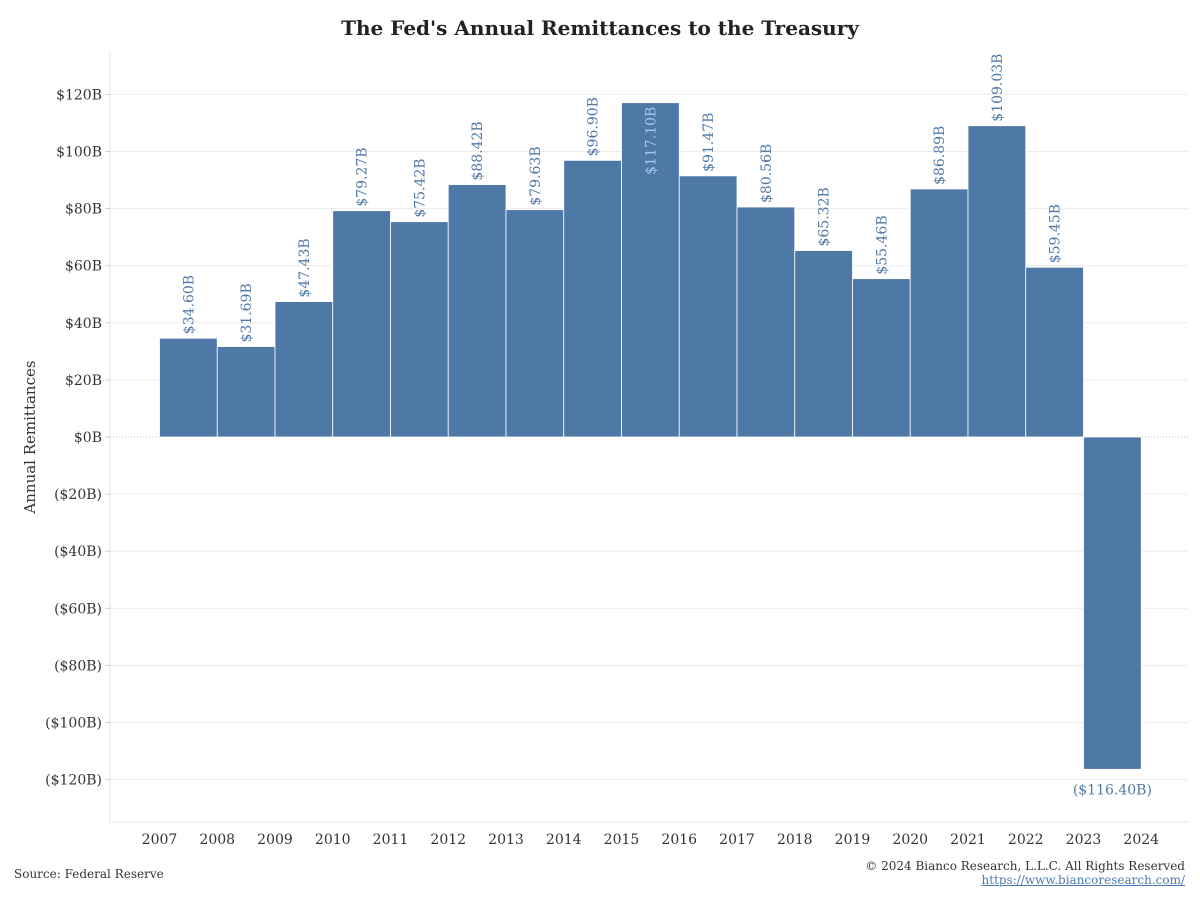 The height and width of the screenshot is (900, 1200). What do you see at coordinates (333, 840) in the screenshot?
I see `x-tick-label: 2010` at bounding box center [333, 840].